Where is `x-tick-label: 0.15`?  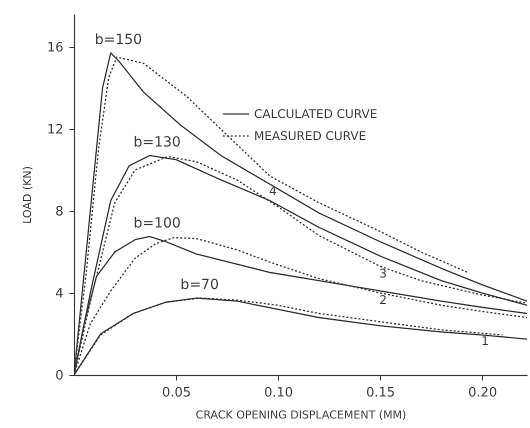
x-tick-label: 0.15 is located at coordinates (381, 393).